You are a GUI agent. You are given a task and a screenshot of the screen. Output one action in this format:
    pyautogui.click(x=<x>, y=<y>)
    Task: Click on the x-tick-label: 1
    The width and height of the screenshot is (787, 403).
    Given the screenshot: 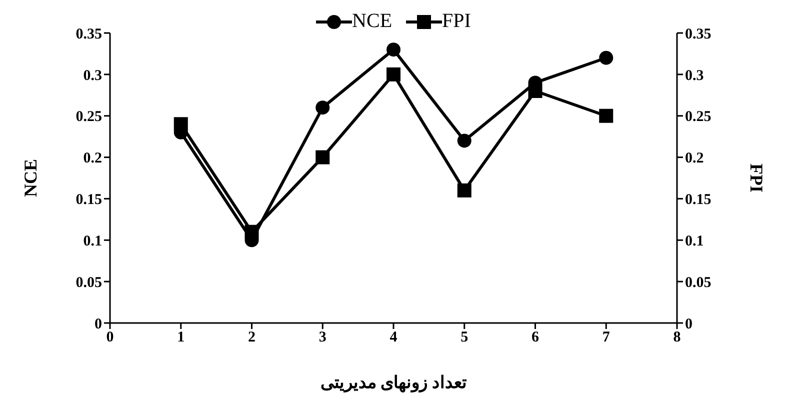 What is the action you would take?
    pyautogui.click(x=181, y=338)
    